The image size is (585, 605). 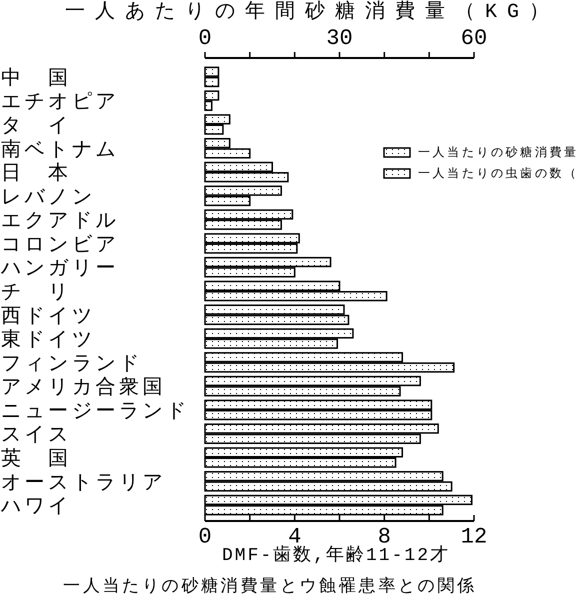 What do you see at coordinates (498, 174) in the screenshot?
I see `legend-label: 一人当たりの虫歯の数（` at bounding box center [498, 174].